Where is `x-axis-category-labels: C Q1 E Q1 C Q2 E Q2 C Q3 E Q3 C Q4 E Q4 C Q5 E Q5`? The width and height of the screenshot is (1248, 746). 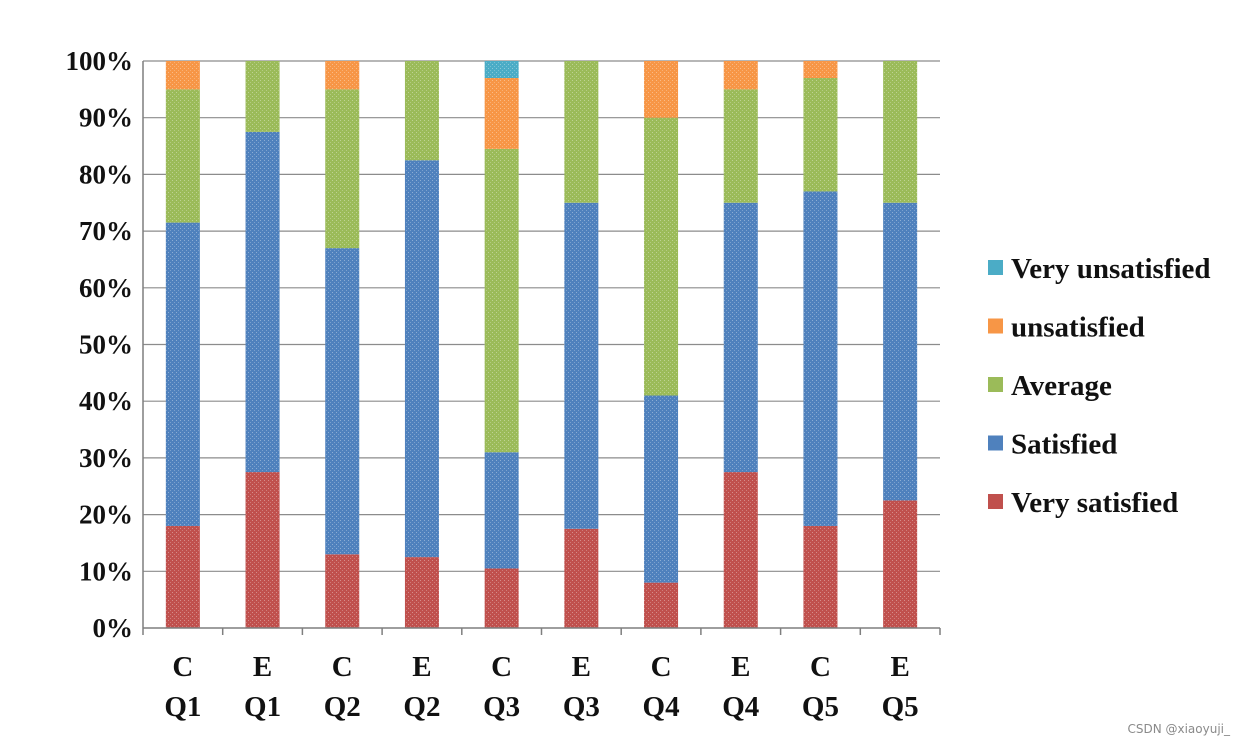
x-axis-category-labels: C Q1 E Q1 C Q2 E Q2 C Q3 E Q3 C Q4 E Q4 C Q5 E Q5 is located at coordinates (541, 687).